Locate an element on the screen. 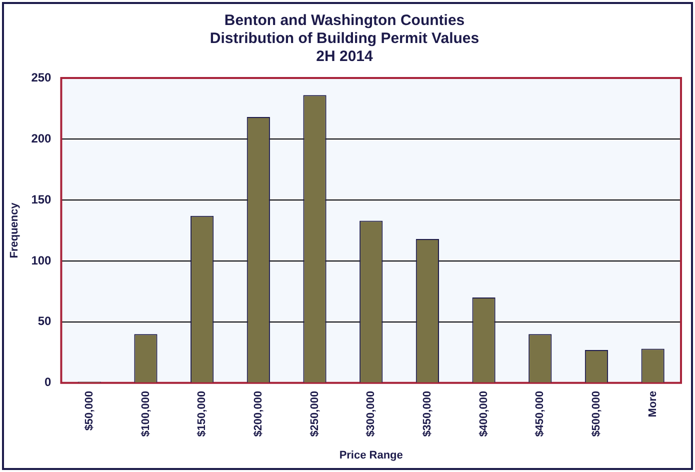 The width and height of the screenshot is (695, 472). x-tick-label: $200,000 is located at coordinates (258, 413).